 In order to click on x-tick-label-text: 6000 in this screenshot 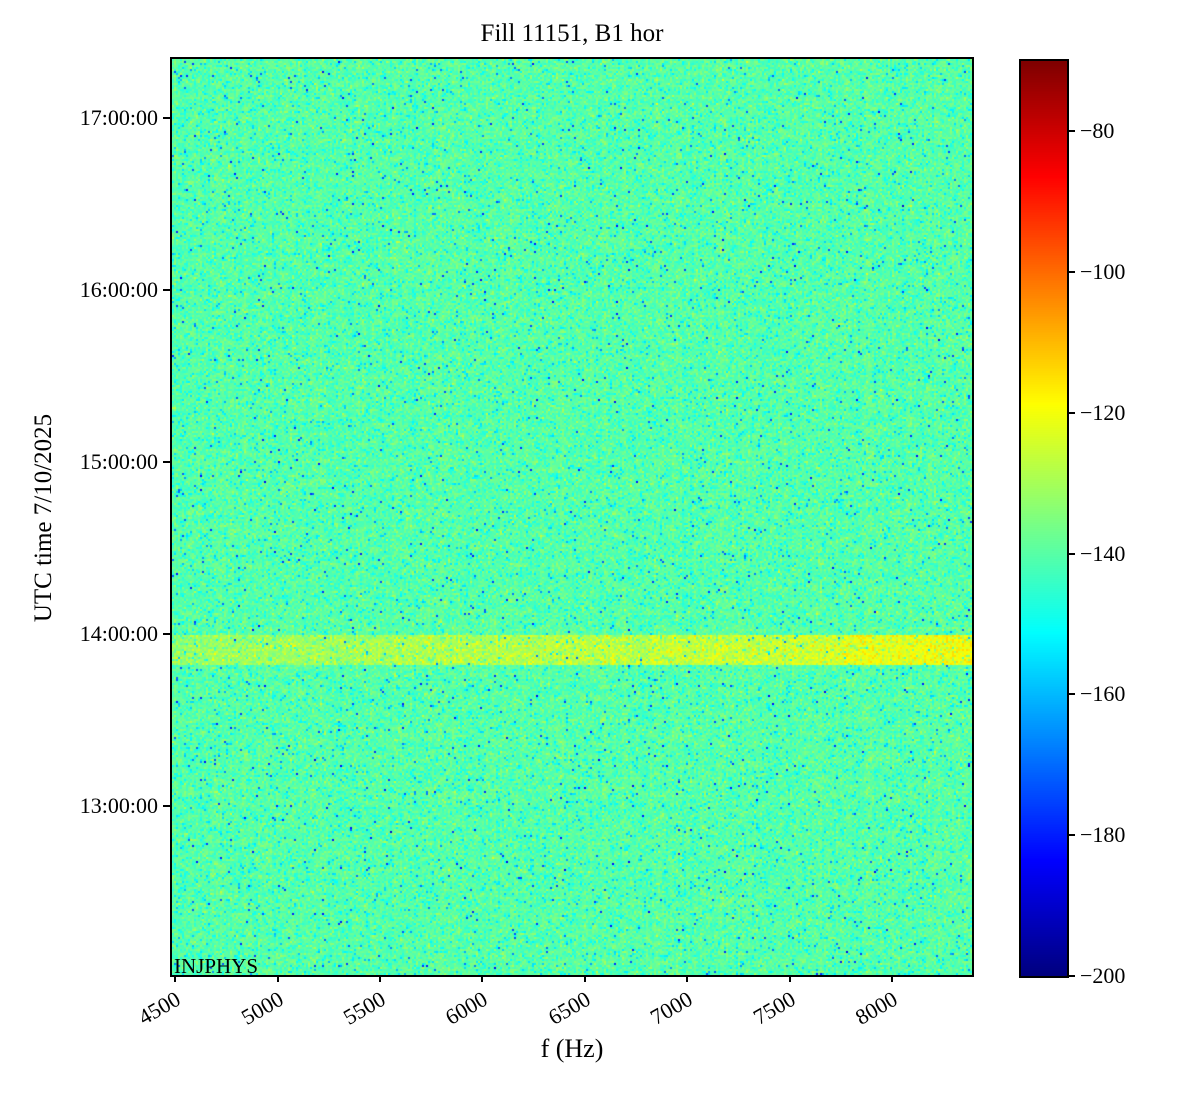, I will do `click(466, 1008)`.